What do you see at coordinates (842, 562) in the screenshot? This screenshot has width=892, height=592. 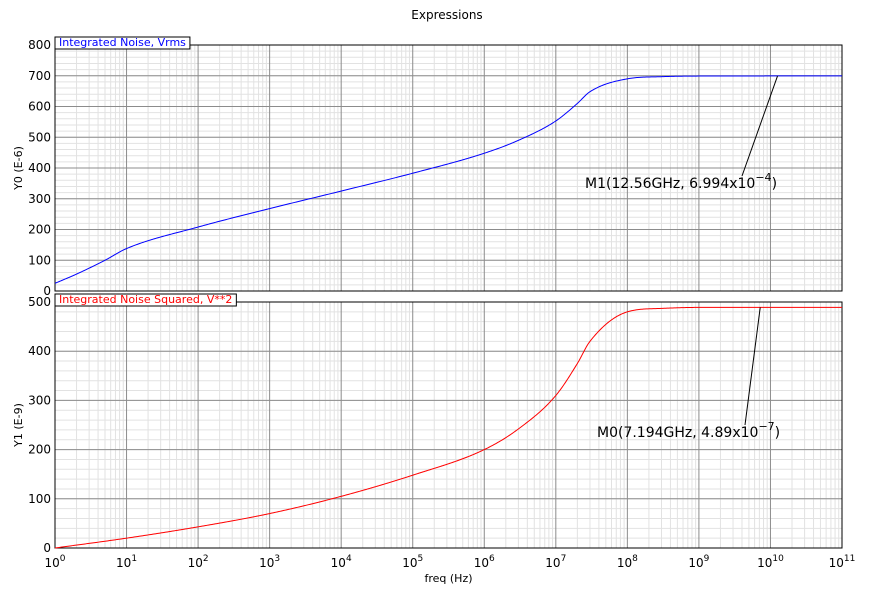 I see `x-tick-label: 10¹¹` at bounding box center [842, 562].